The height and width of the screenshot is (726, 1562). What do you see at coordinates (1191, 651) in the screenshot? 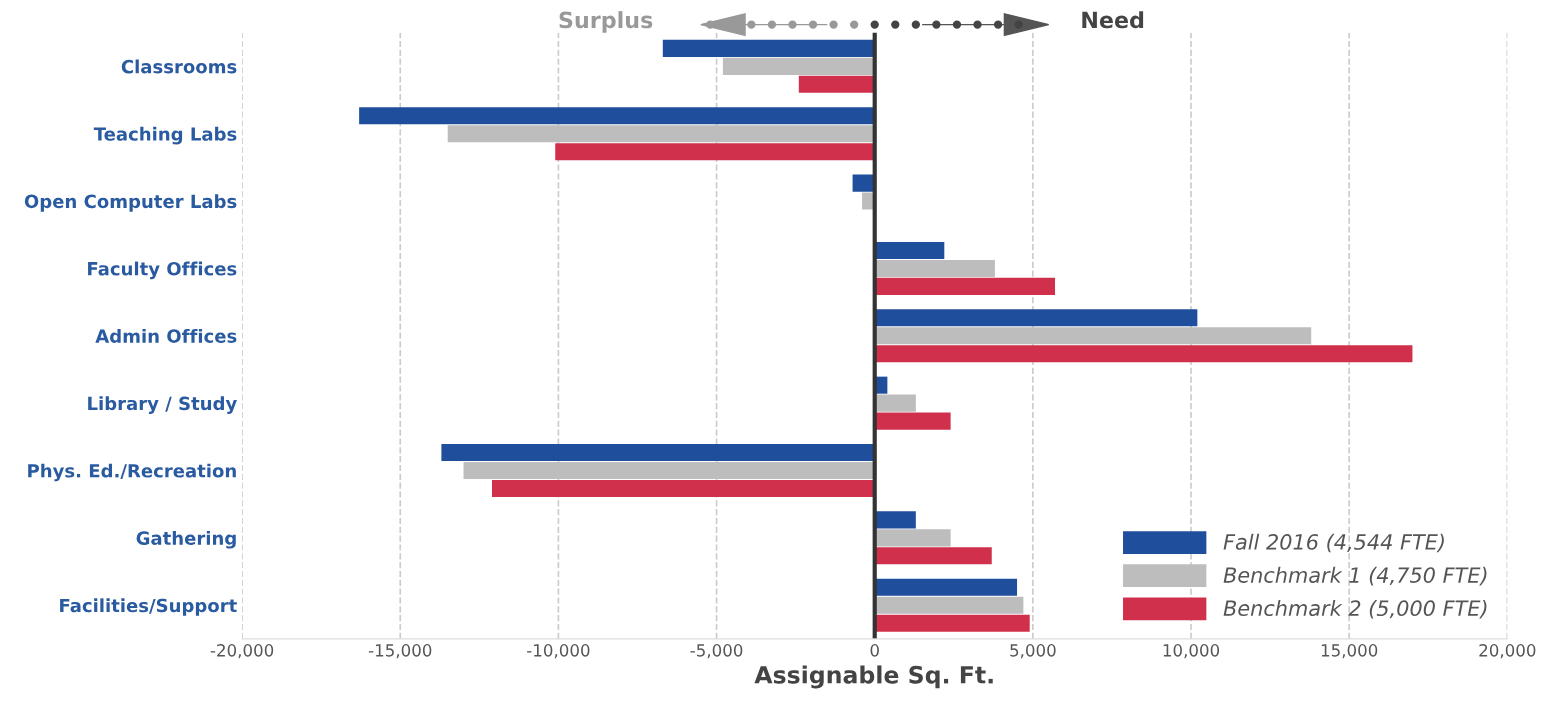
I see `x-tick-label: 10,000` at bounding box center [1191, 651].